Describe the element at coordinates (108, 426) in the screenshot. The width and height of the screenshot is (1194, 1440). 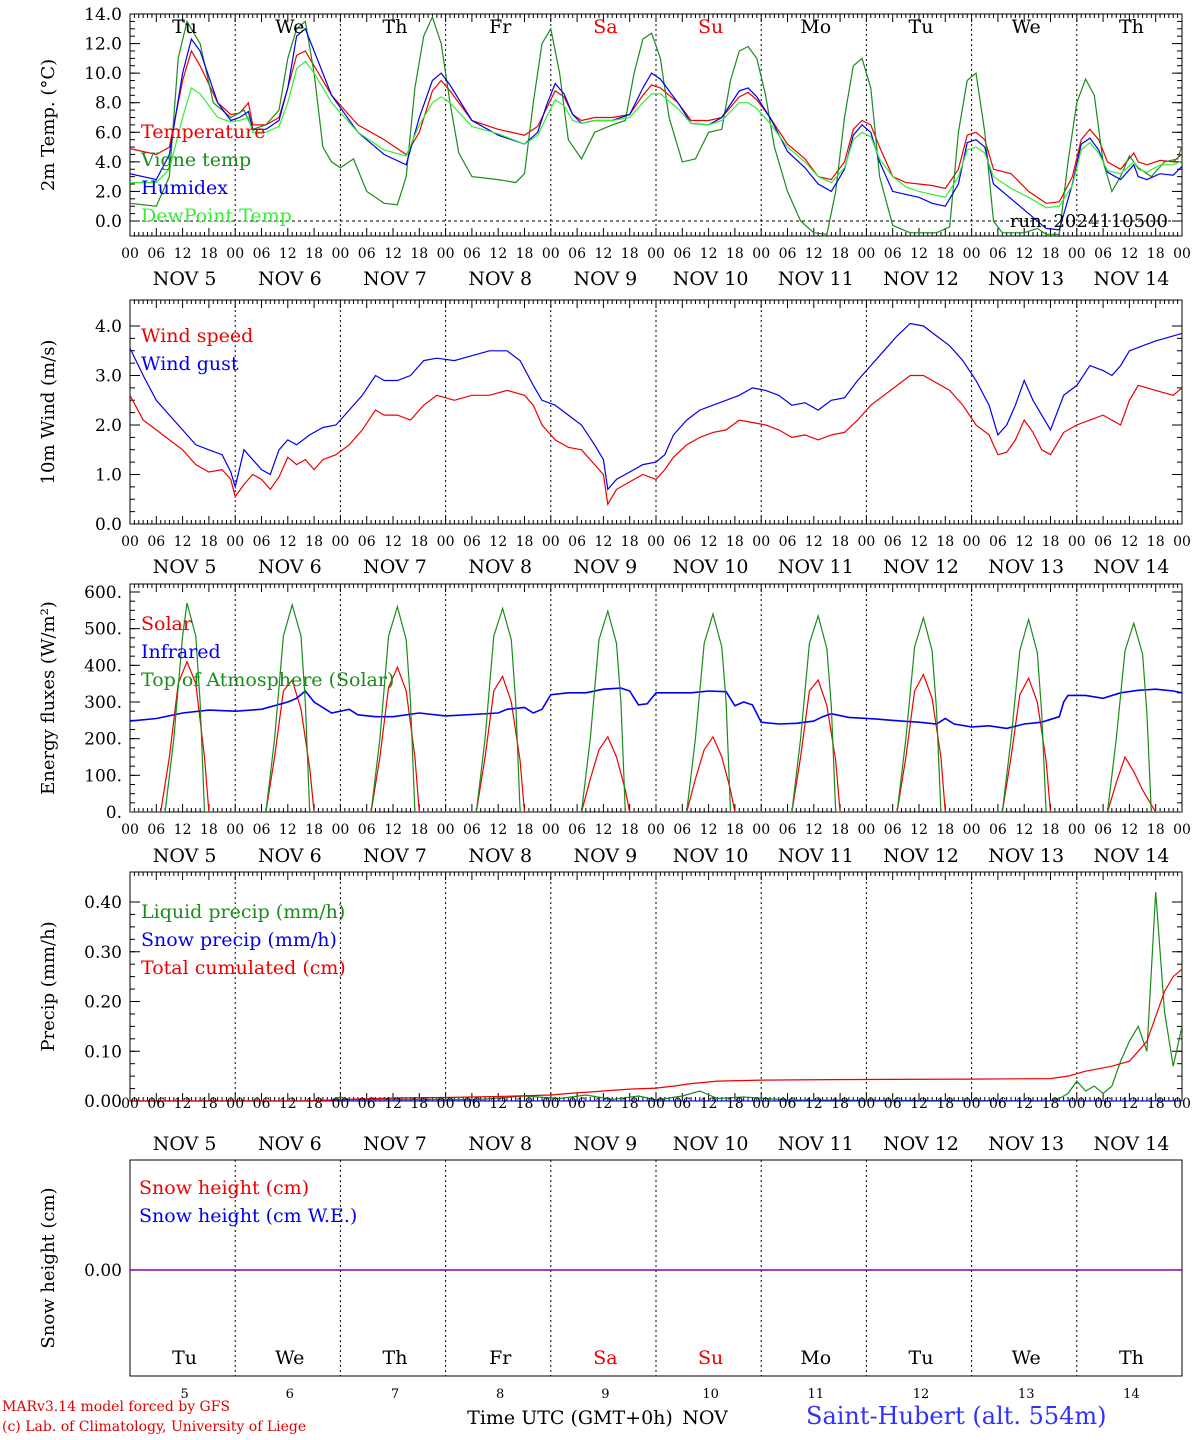
I see `y-tick-label: 2.0` at that location.